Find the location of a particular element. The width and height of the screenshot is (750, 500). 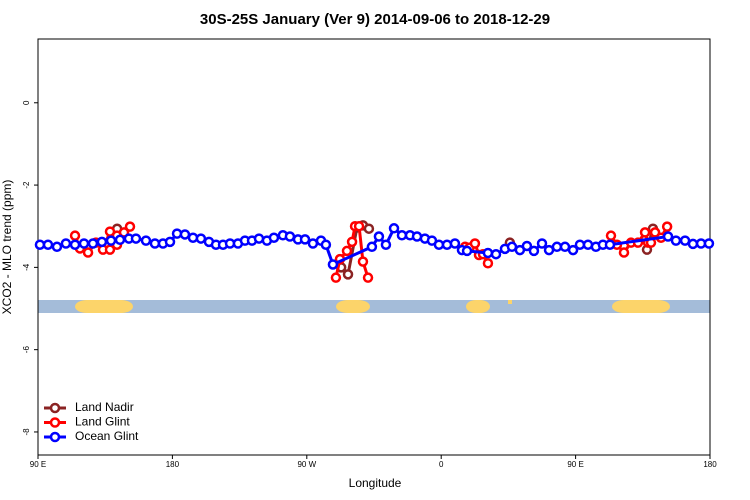

land-ocean-strip is located at coordinates (374, 306).